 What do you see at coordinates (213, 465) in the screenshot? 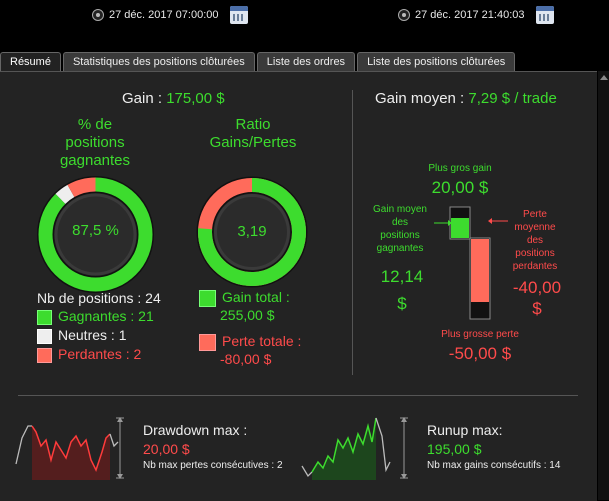
I see `drawdown-sub: Nb max pertes consécutives : 2` at bounding box center [213, 465].